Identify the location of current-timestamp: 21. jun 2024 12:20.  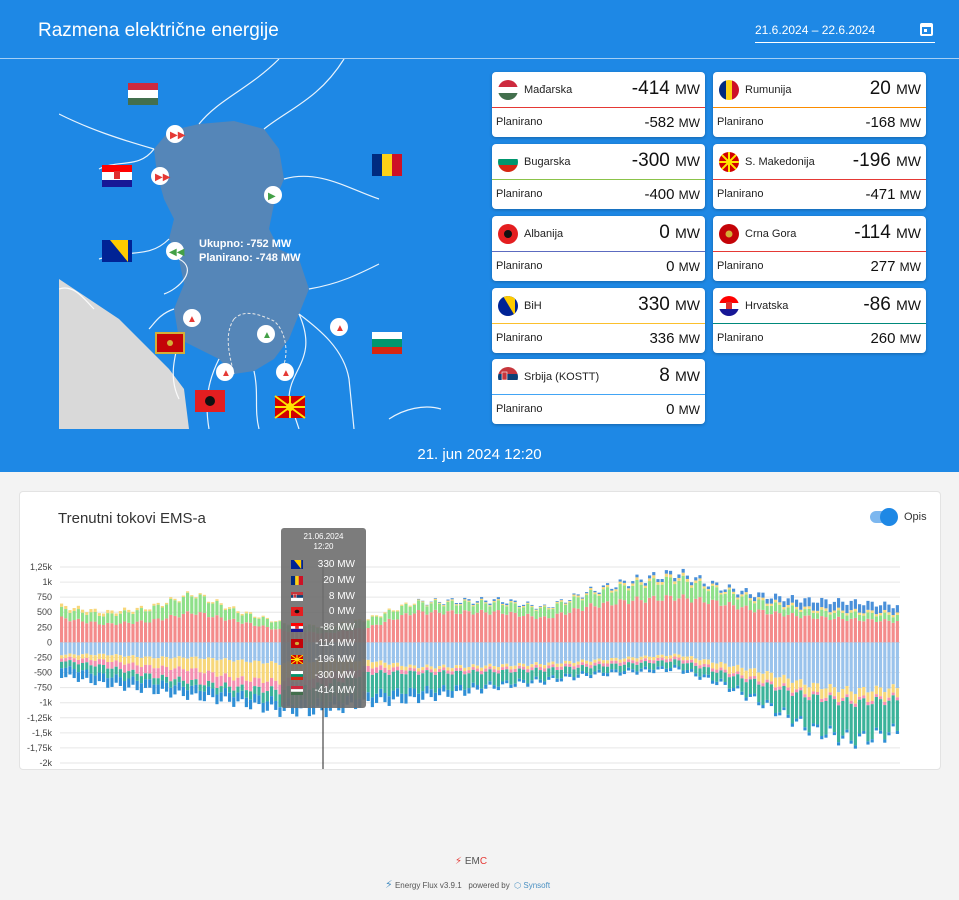
(479, 454).